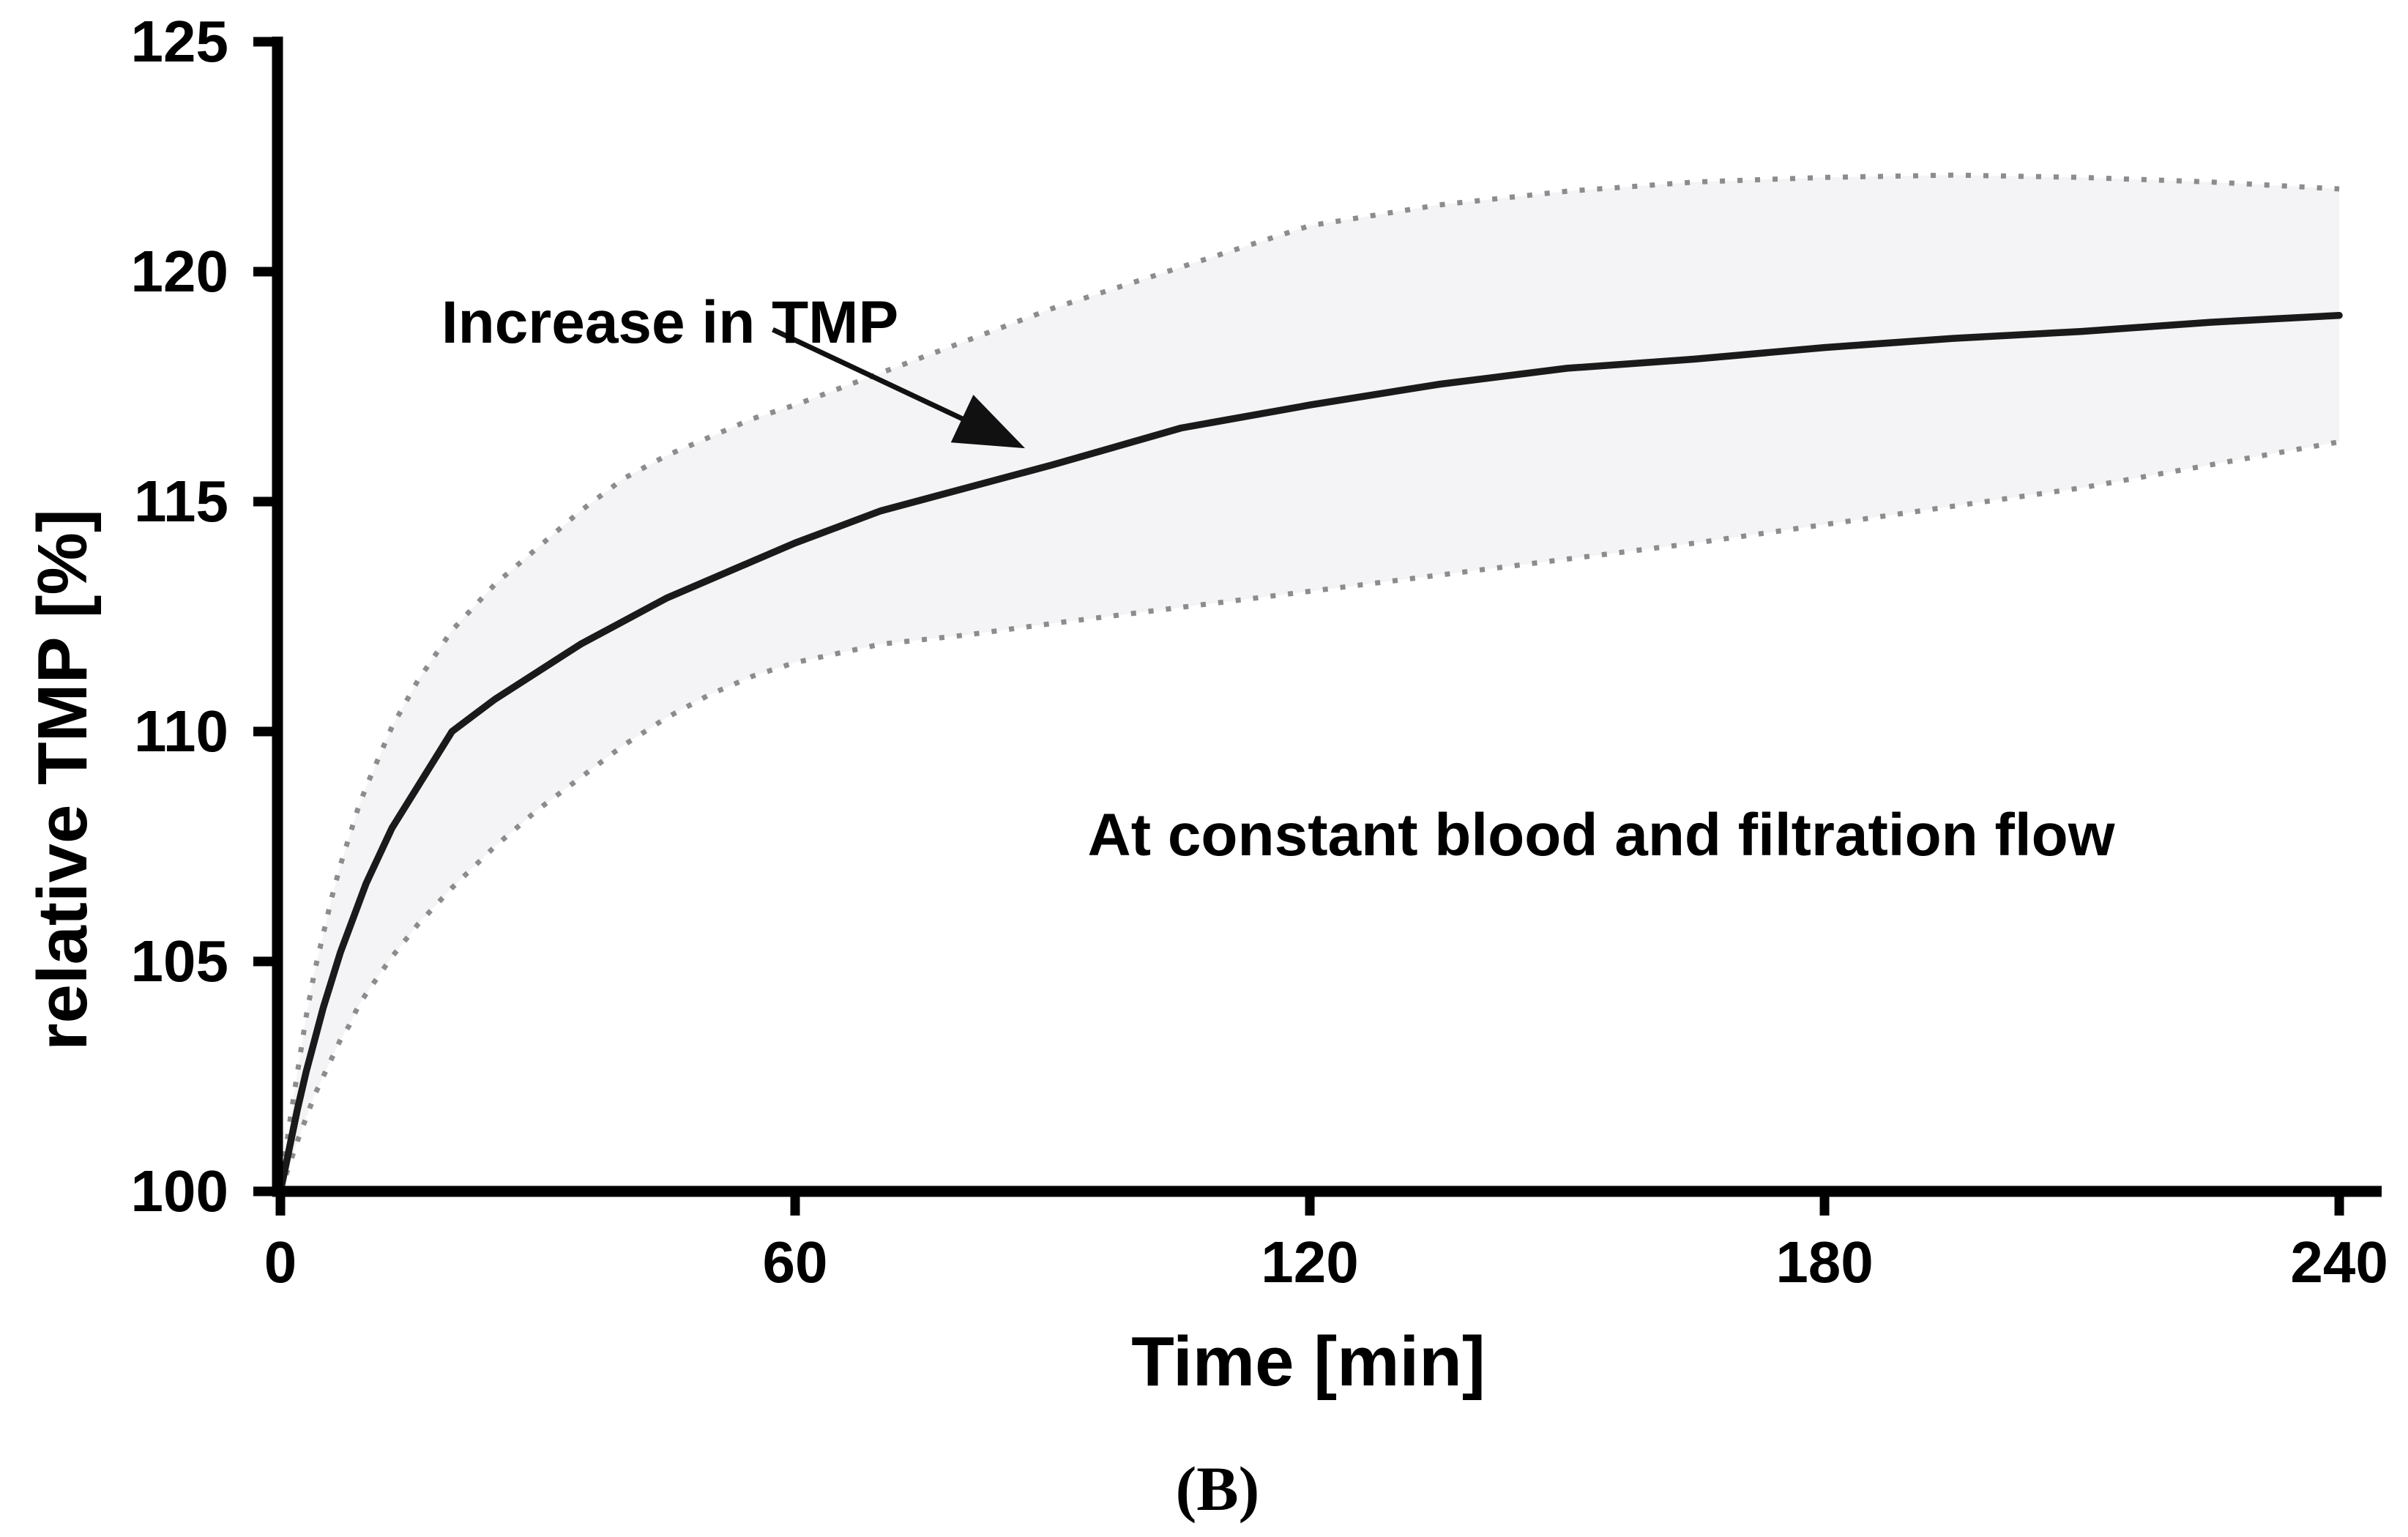 The width and height of the screenshot is (2408, 1537). Describe the element at coordinates (1601, 835) in the screenshot. I see `annotation-constant-flow: At constant blood and filtration flow` at that location.